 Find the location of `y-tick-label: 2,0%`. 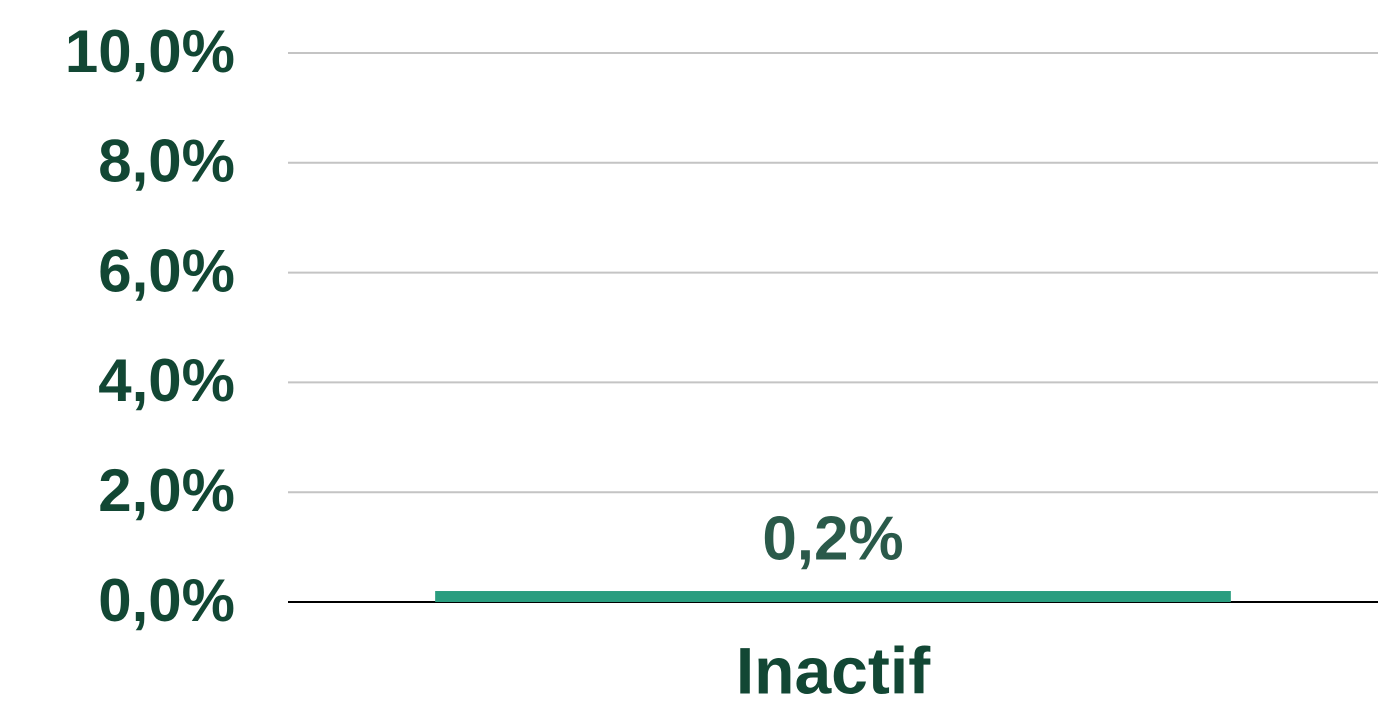

y-tick-label: 2,0% is located at coordinates (166, 490).